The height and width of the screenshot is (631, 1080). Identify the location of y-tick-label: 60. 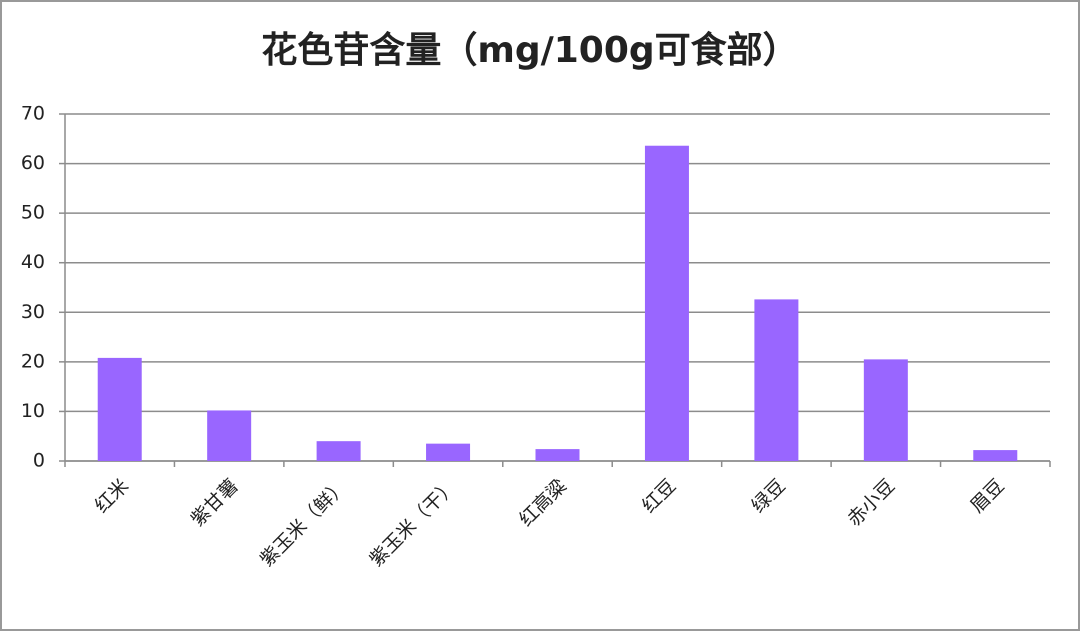
(33, 163).